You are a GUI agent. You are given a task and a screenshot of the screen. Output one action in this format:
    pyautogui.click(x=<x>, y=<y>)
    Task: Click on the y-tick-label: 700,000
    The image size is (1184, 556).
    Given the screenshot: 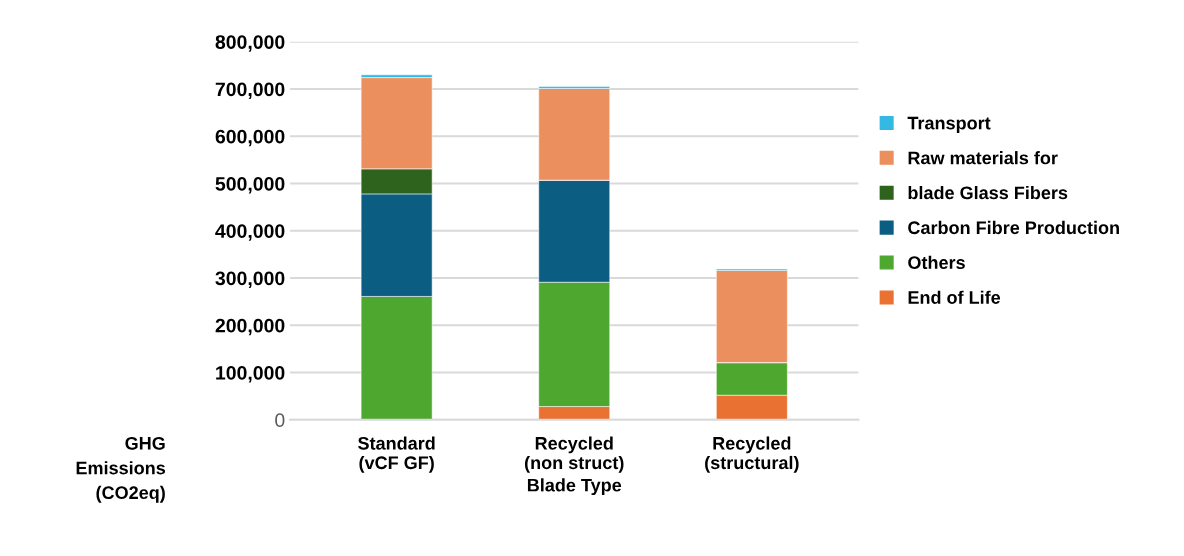 What is the action you would take?
    pyautogui.click(x=250, y=91)
    